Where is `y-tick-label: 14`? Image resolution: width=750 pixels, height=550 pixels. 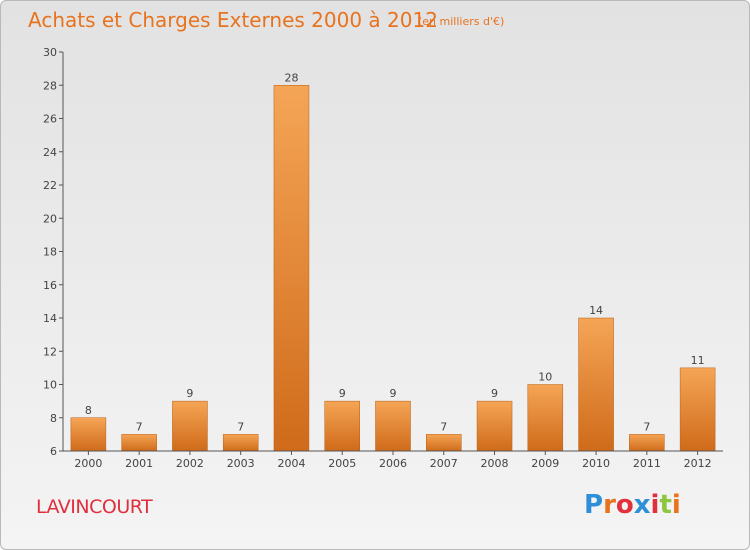 y-tick-label: 14 is located at coordinates (50, 318).